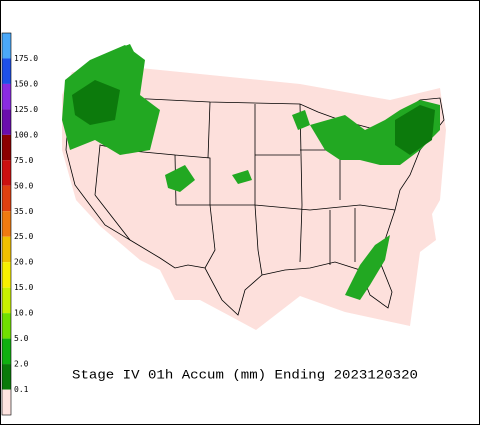 The width and height of the screenshot is (480, 425). Describe the element at coordinates (23, 287) in the screenshot. I see `legend-label: 15.0` at that location.